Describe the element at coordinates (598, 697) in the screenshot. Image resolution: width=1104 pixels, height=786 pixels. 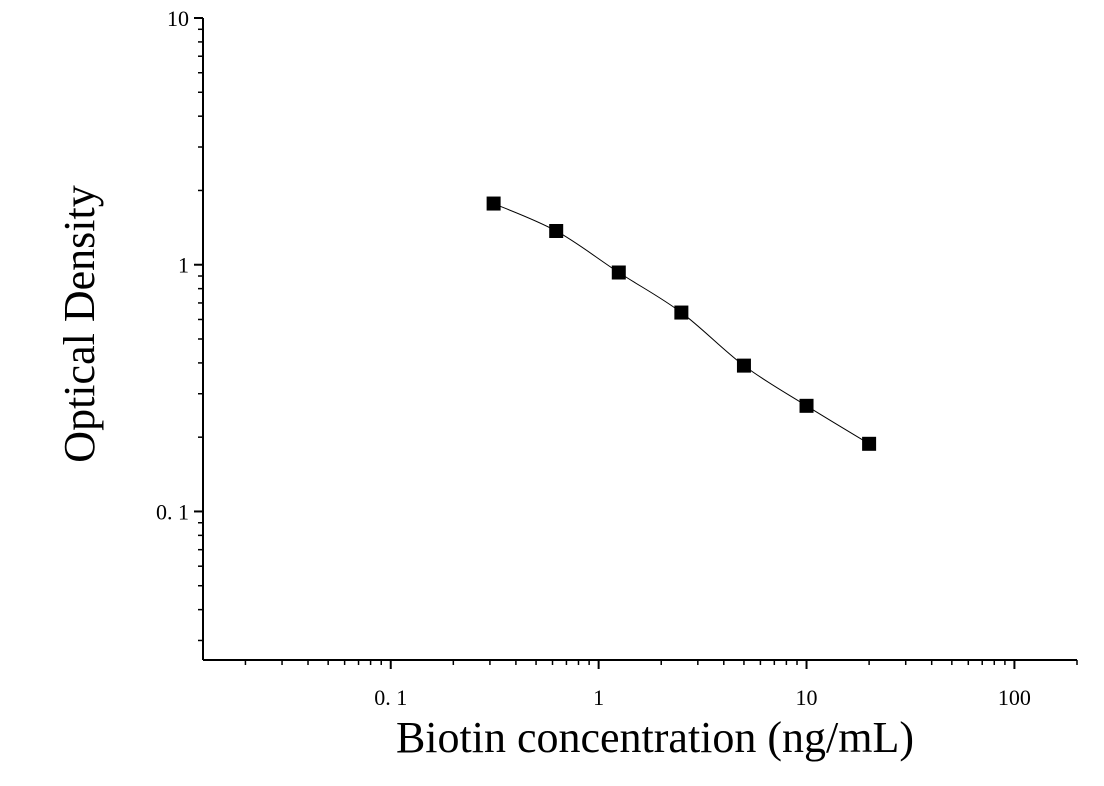
I see `x-tick-label: 1` at that location.